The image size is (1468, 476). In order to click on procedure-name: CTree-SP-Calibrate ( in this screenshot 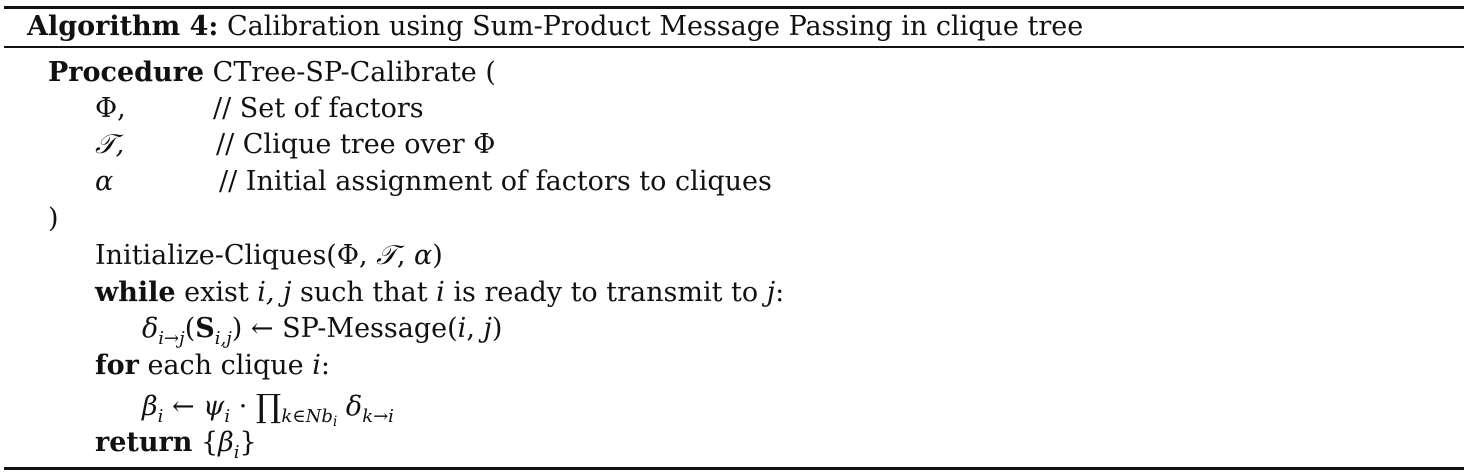, I will do `click(354, 72)`.